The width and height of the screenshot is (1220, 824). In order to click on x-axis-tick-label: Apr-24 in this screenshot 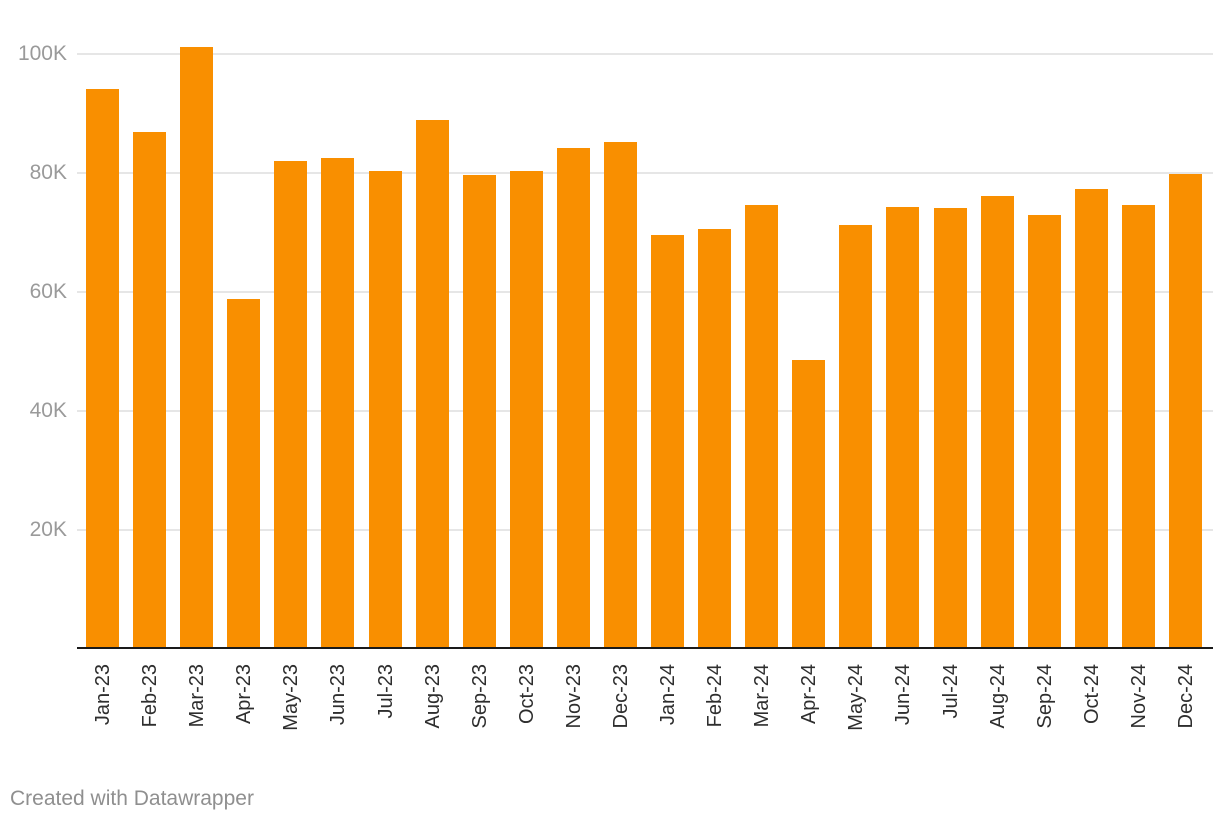, I will do `click(809, 694)`.